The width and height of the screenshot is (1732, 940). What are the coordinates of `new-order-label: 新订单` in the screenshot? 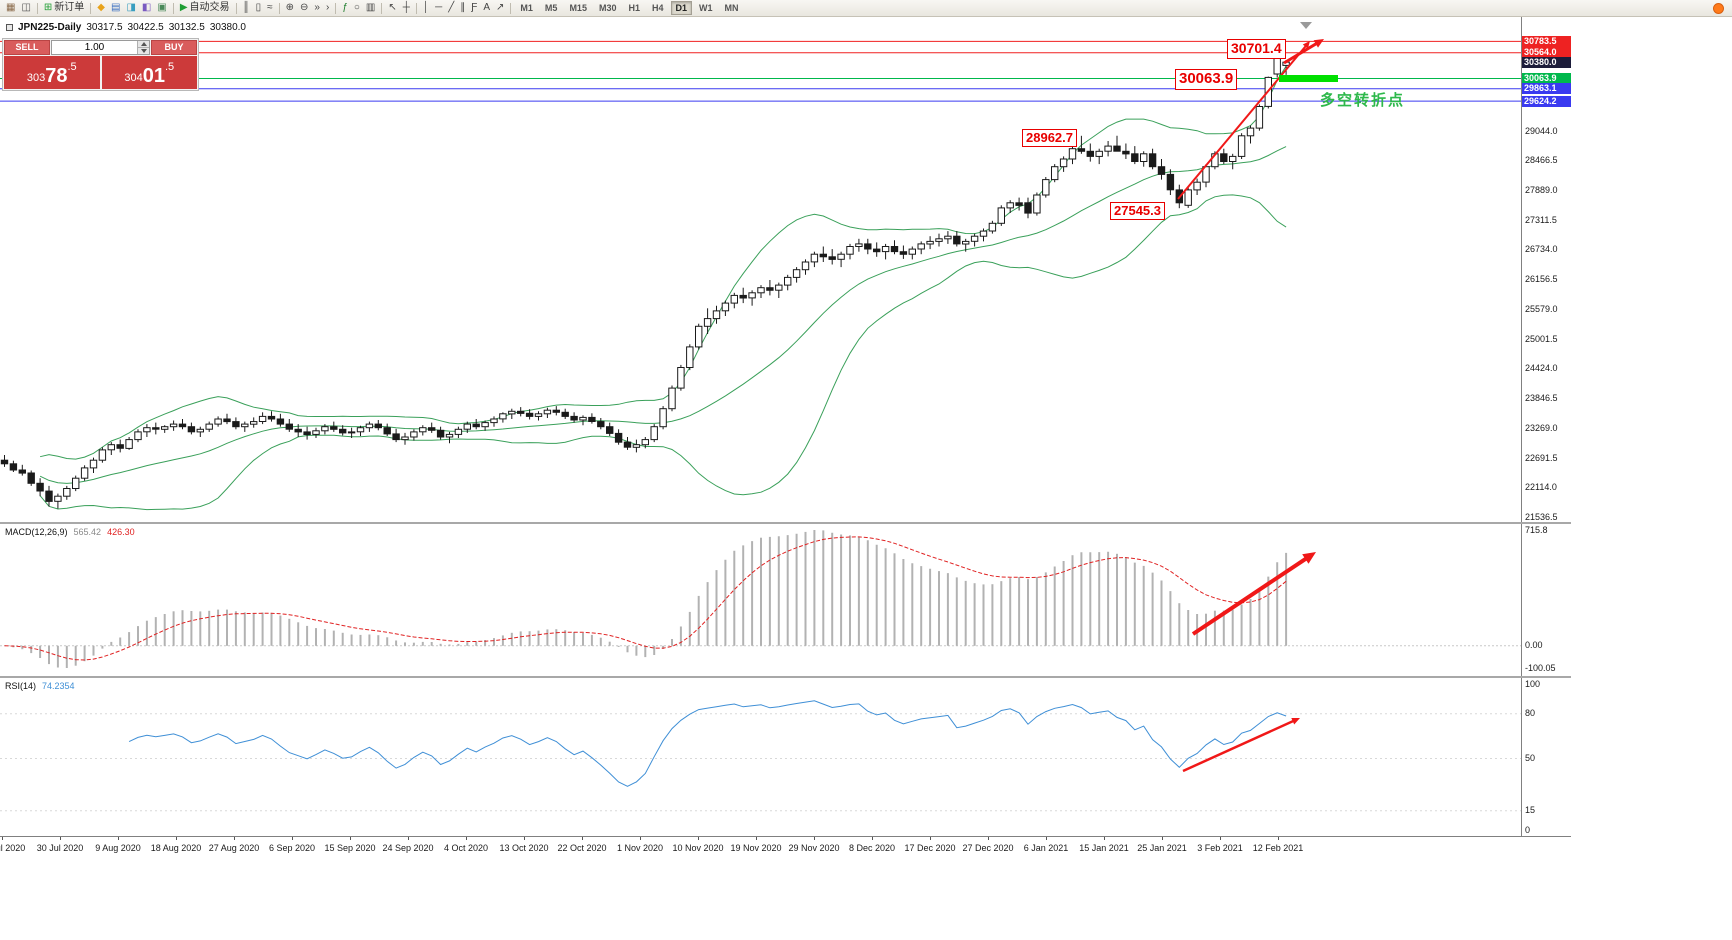 It's located at (69, 7).